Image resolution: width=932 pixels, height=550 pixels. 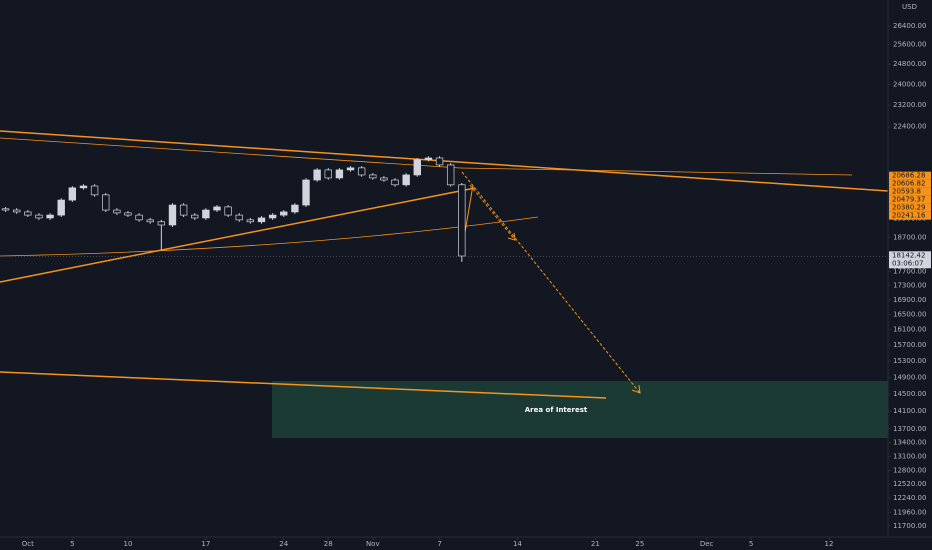 What do you see at coordinates (909, 7) in the screenshot?
I see `currency: USD` at bounding box center [909, 7].